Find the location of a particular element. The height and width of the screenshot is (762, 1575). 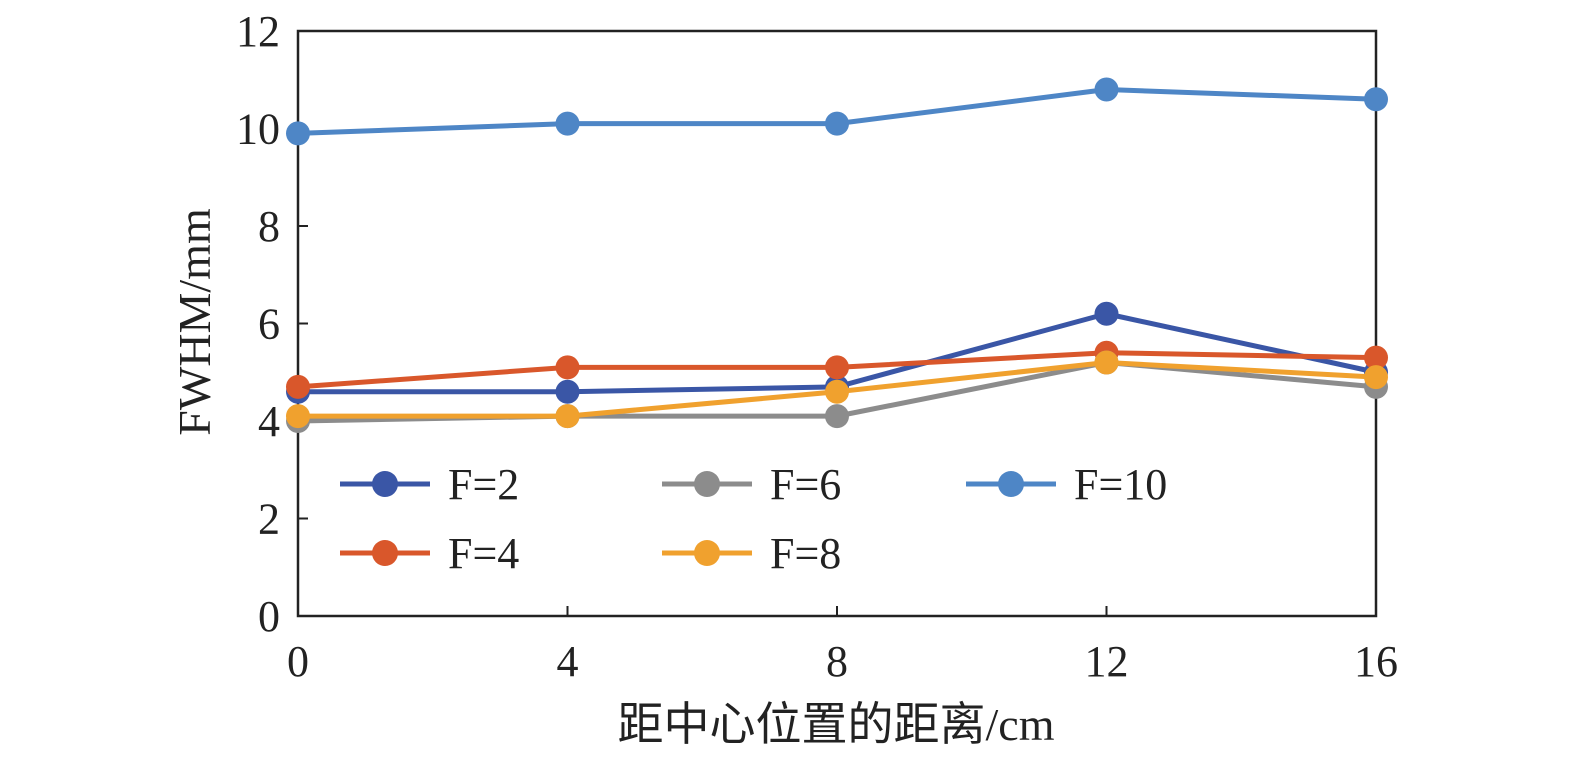

legend: F=2 F=6 F=10 F=4 F=8 is located at coordinates (753, 519).